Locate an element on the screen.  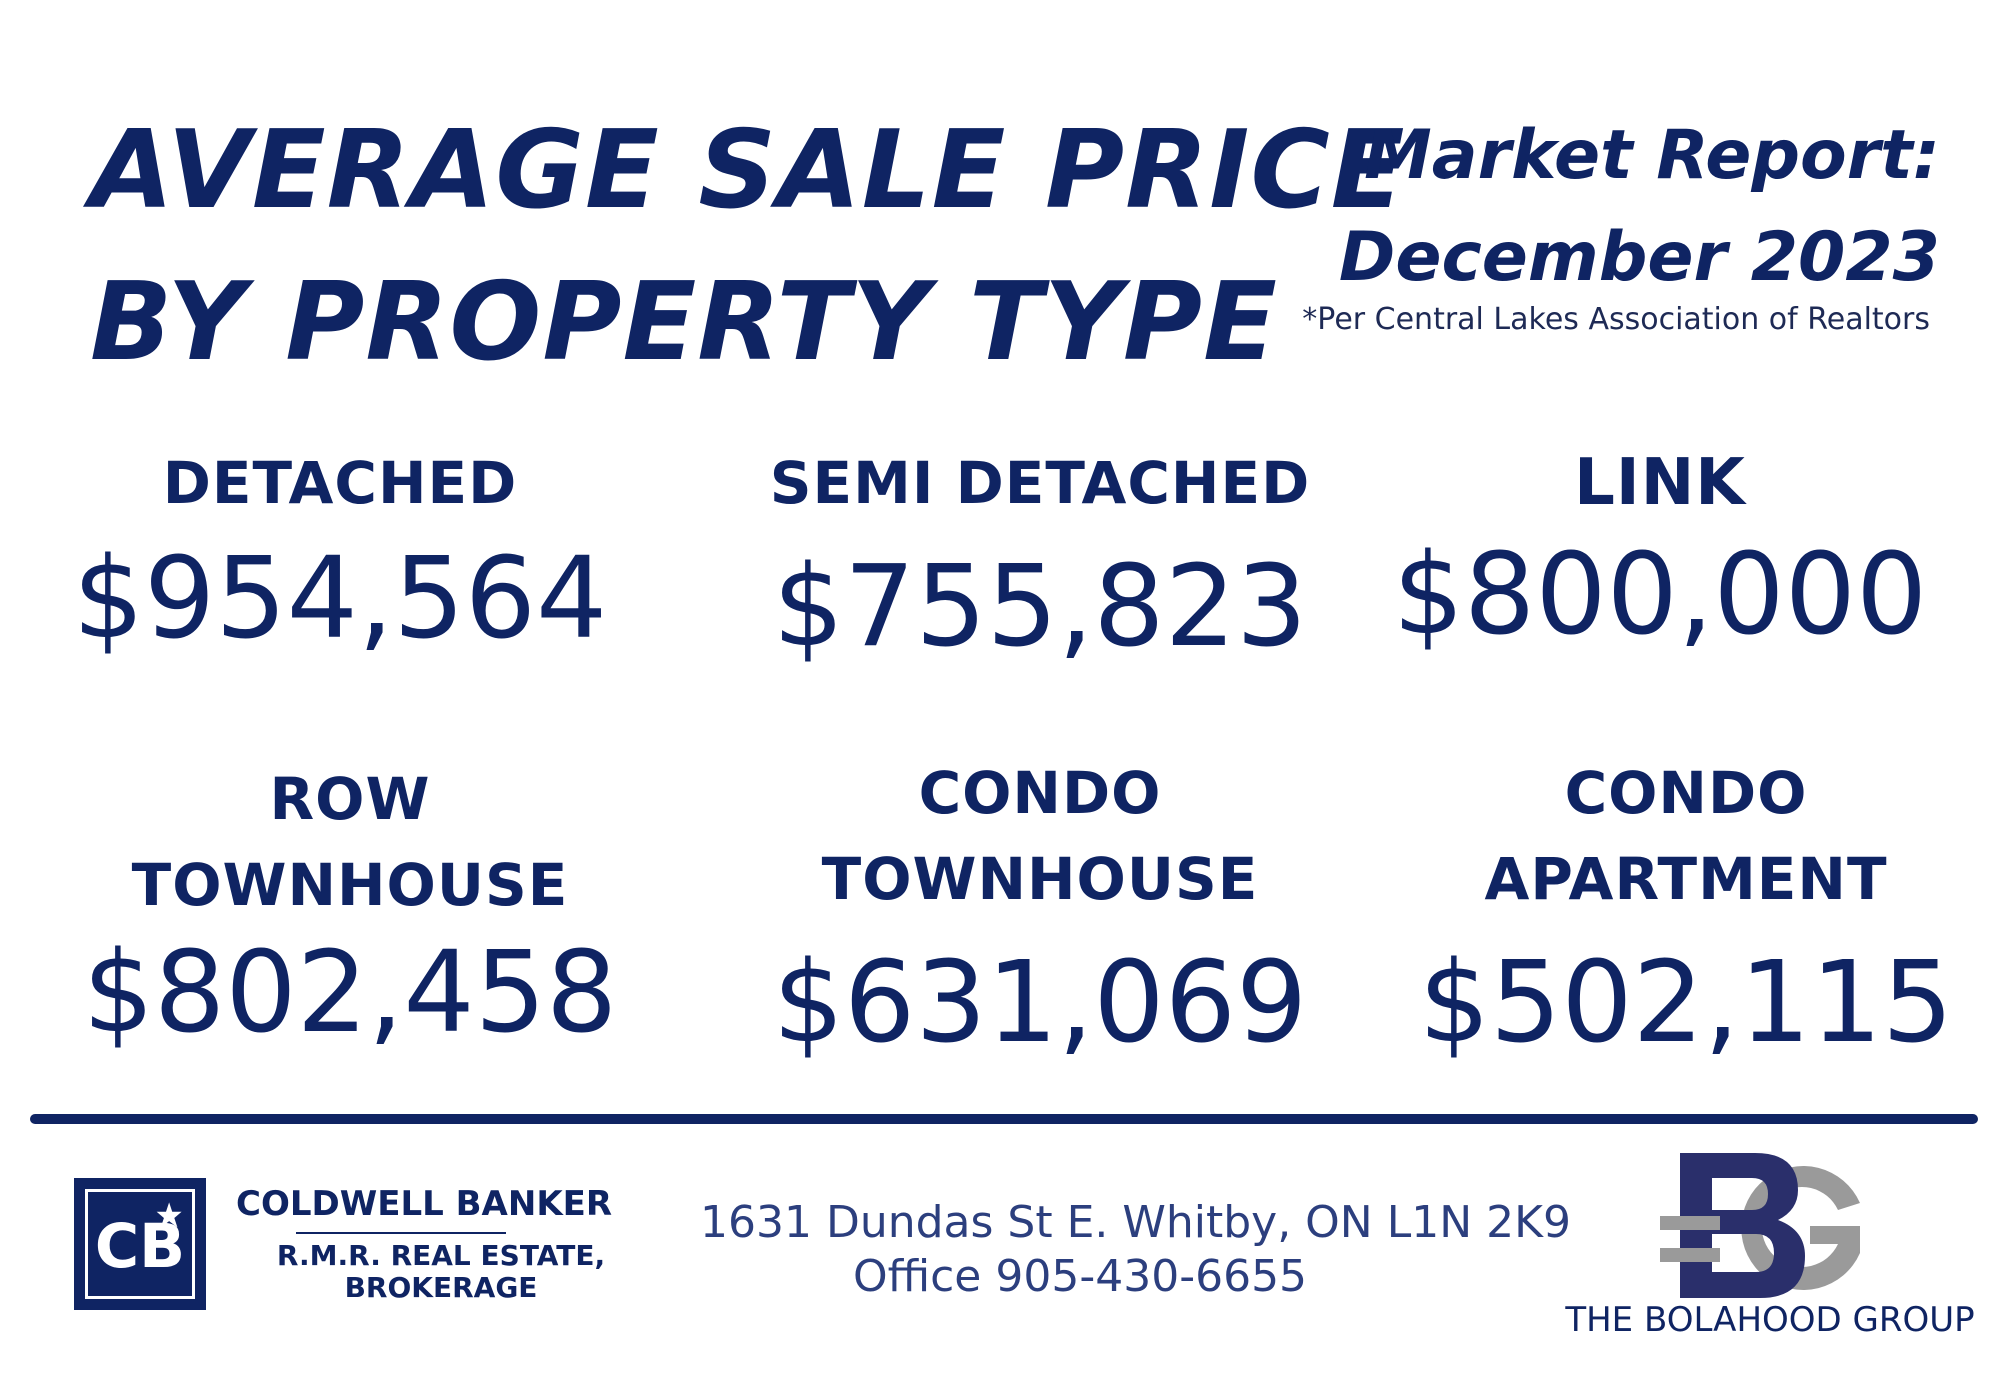
brokerage-name: COLDWELL BANKER is located at coordinates (424, 1204).